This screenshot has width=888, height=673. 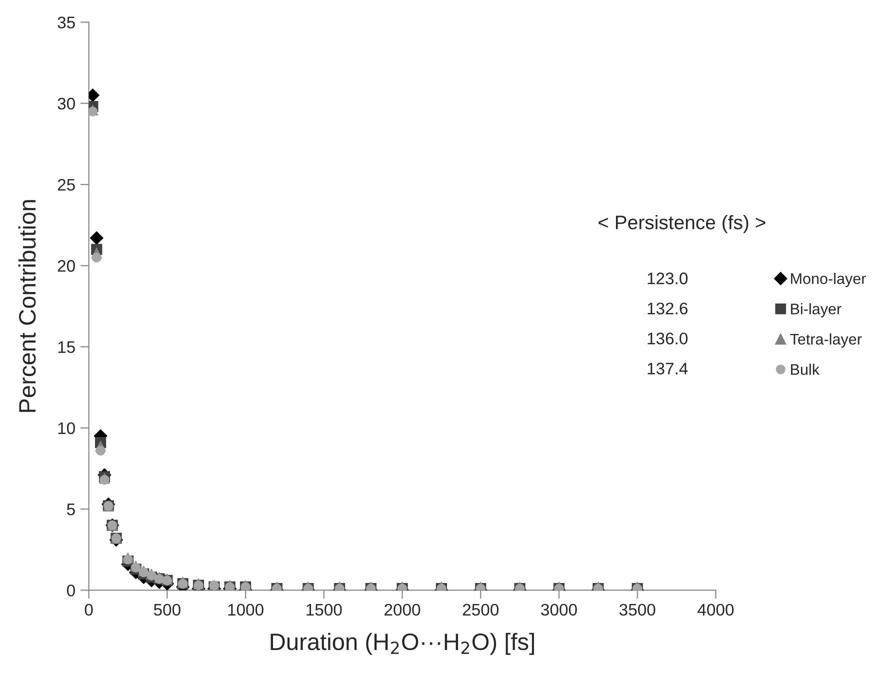 What do you see at coordinates (66, 104) in the screenshot?
I see `y-tick-label: 30` at bounding box center [66, 104].